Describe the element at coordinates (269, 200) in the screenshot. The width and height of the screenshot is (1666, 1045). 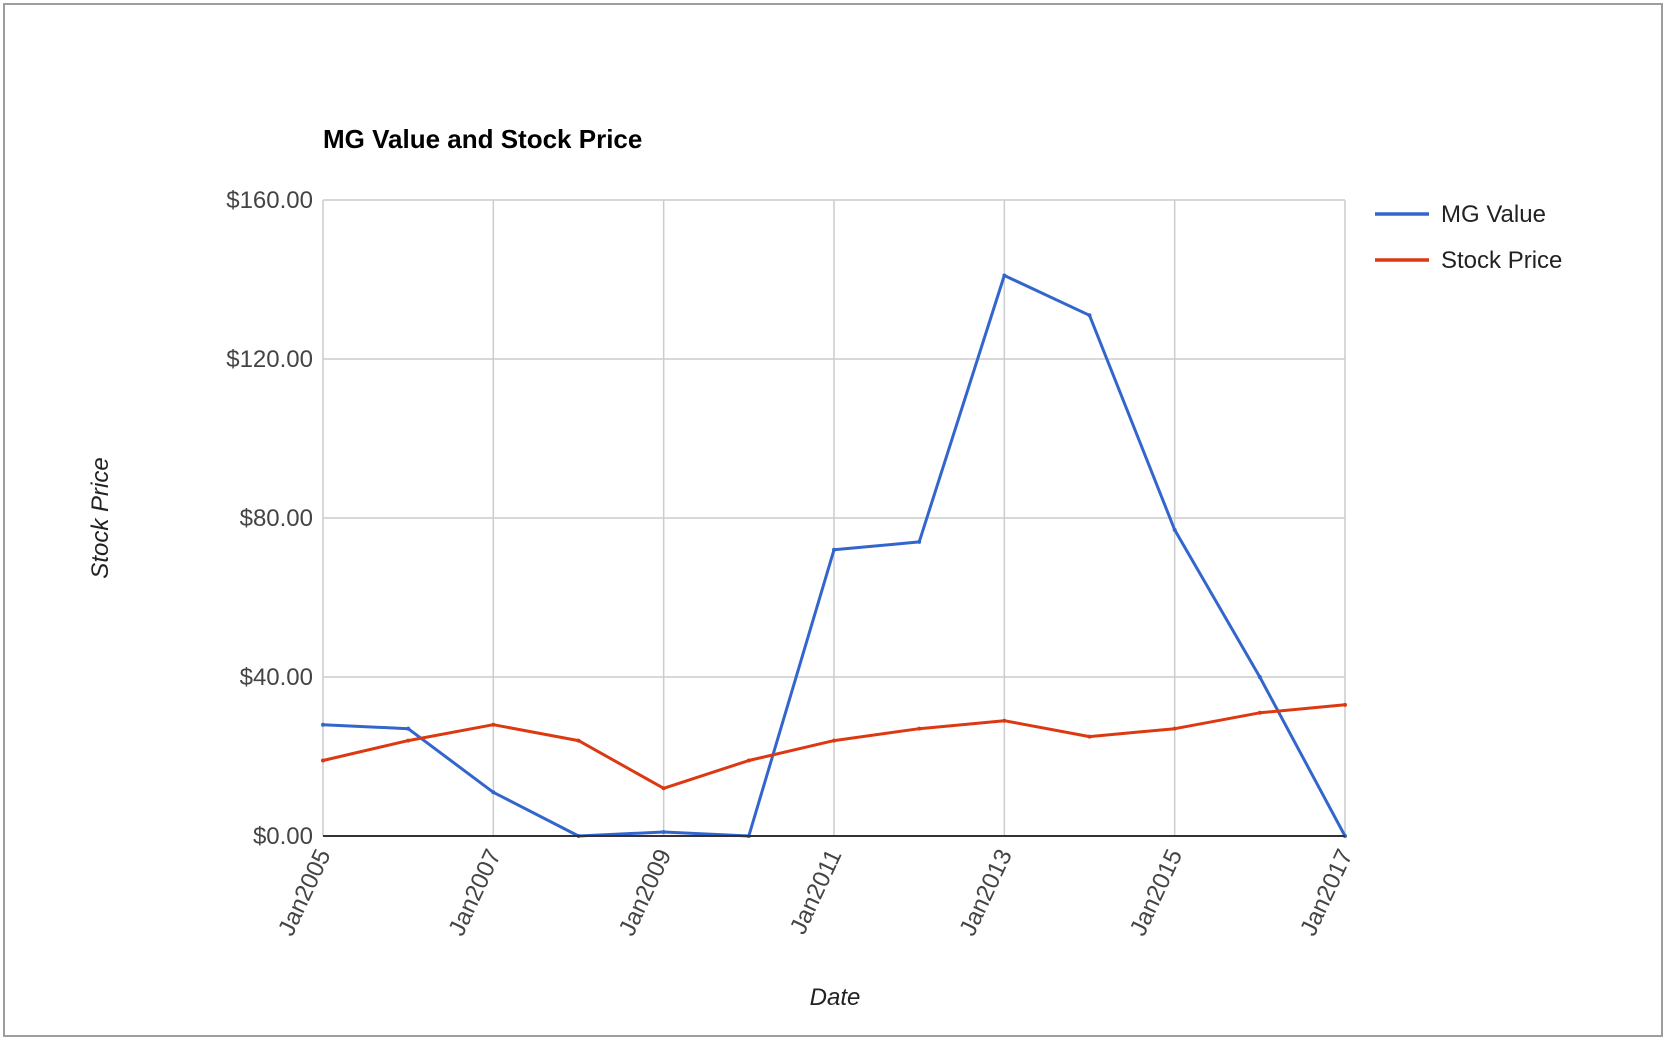
I see `y-tick-label: $160.00` at that location.